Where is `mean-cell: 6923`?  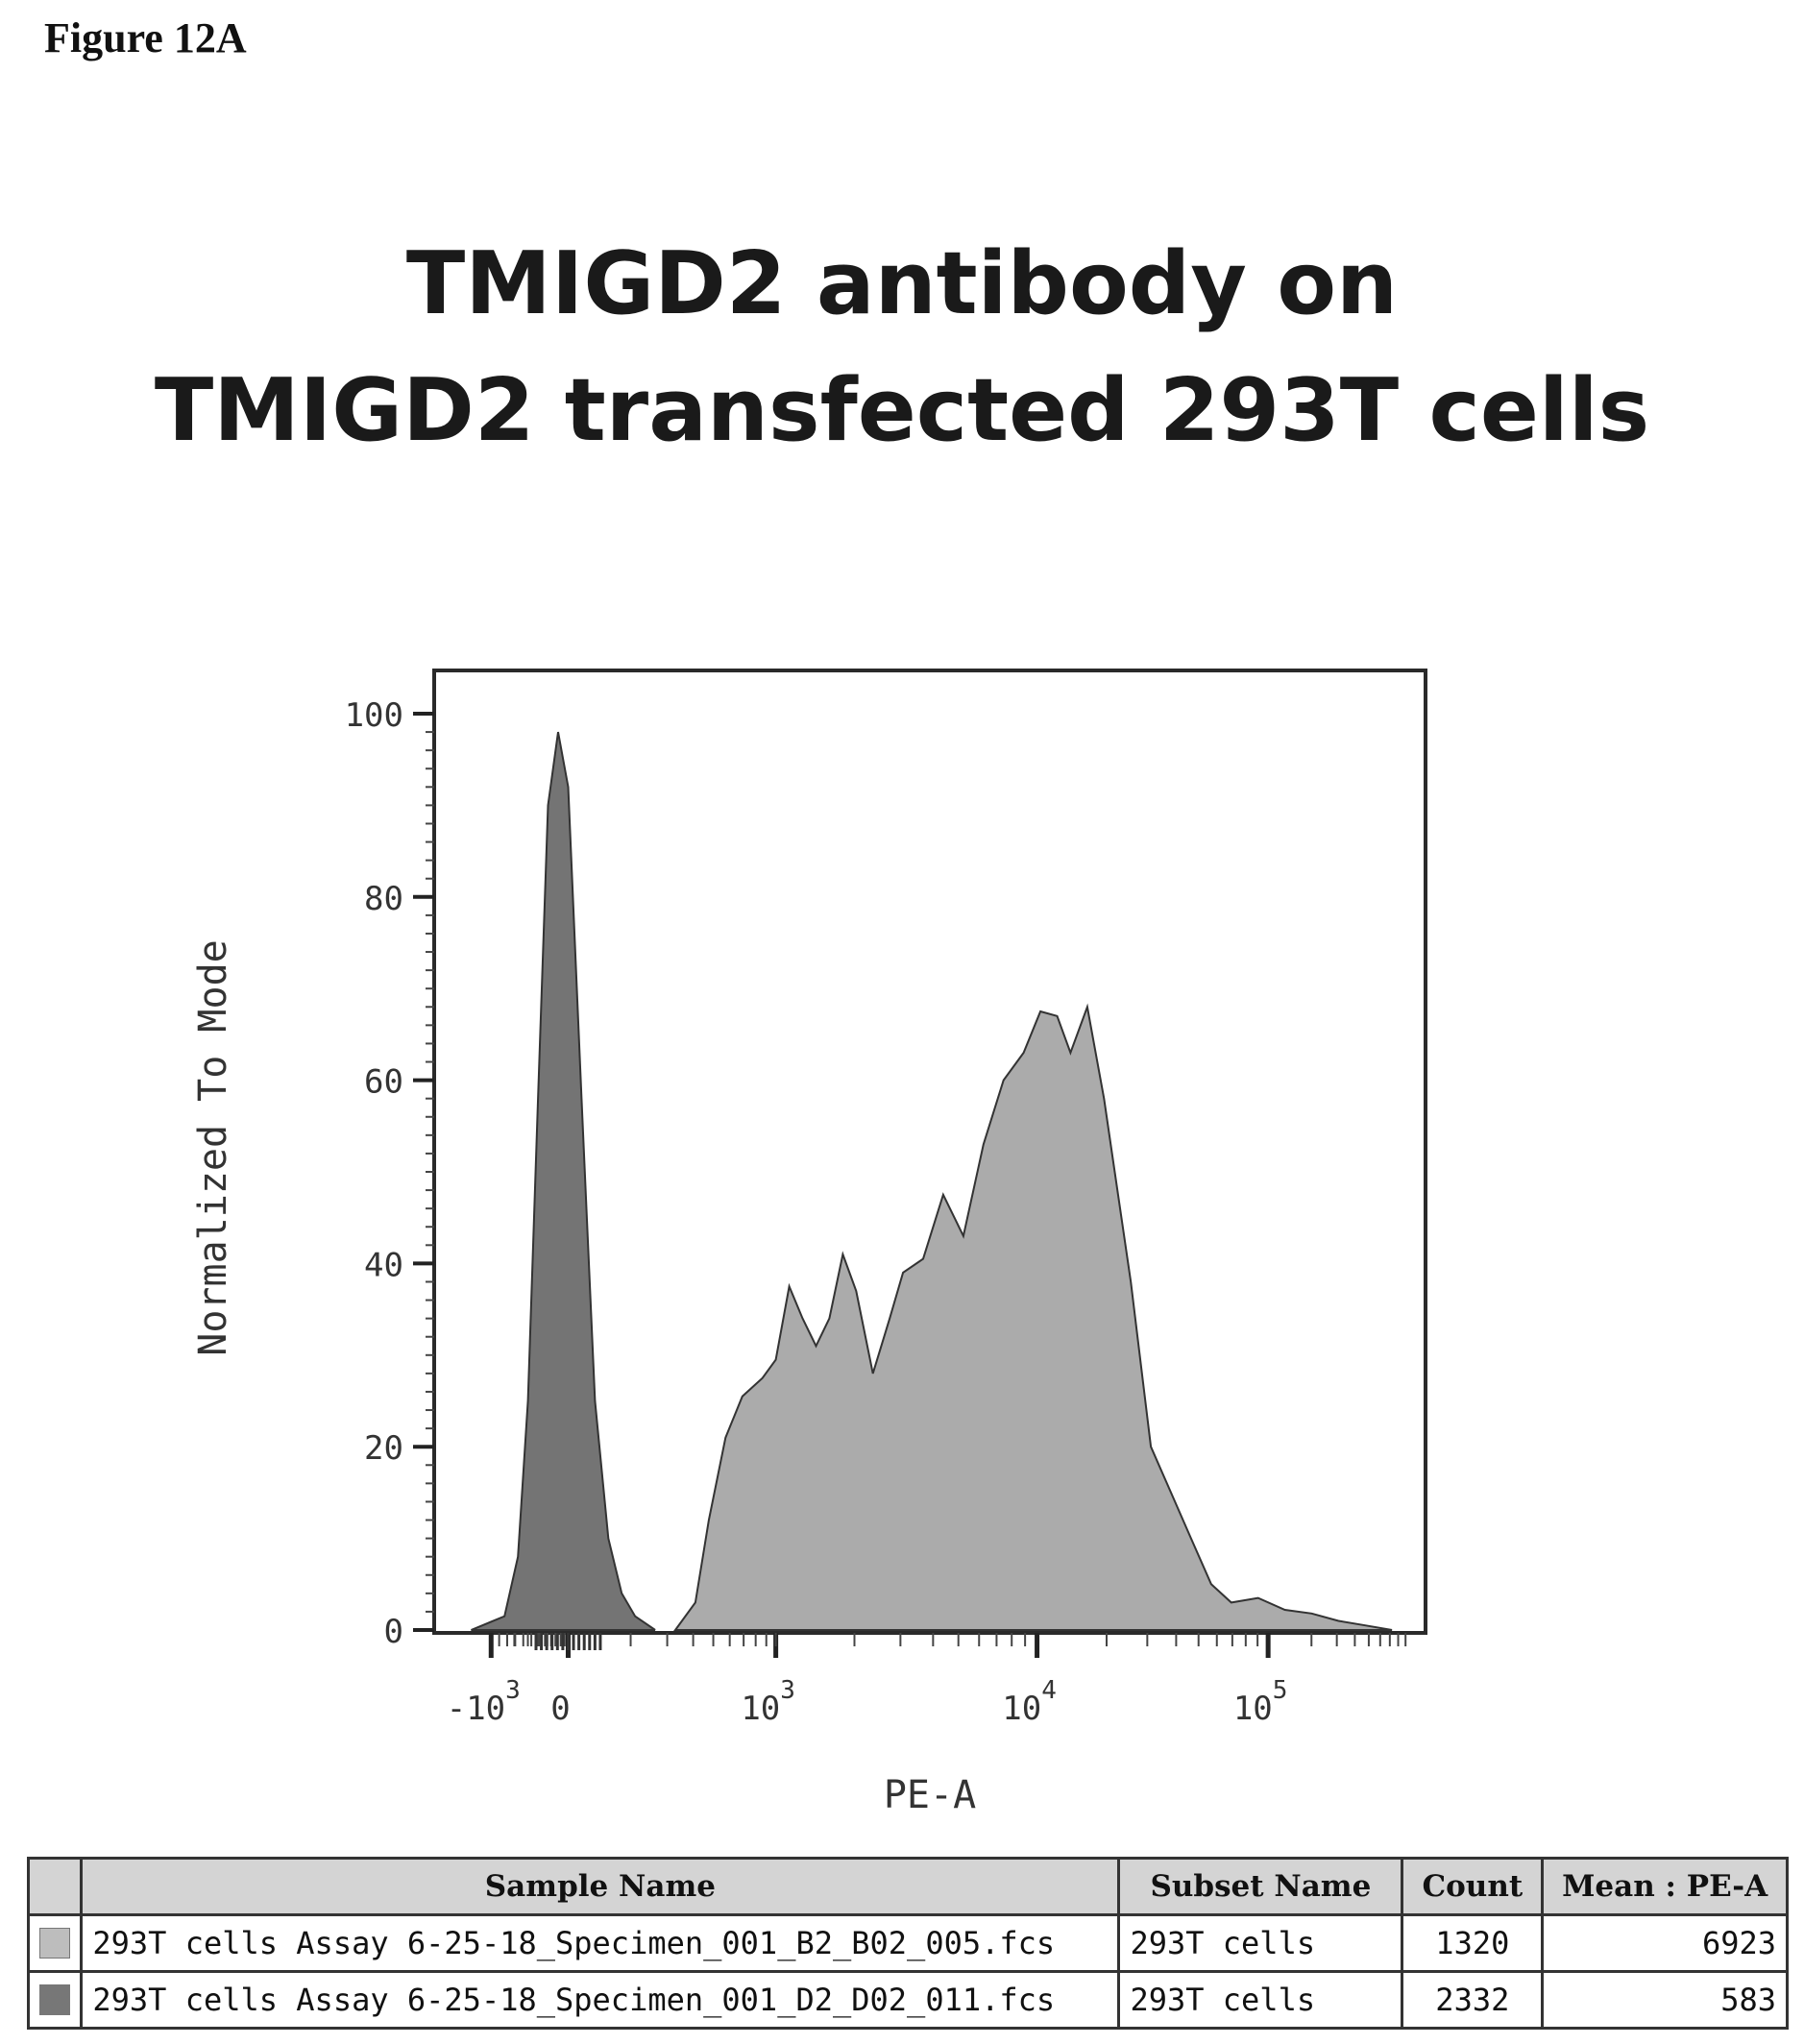
mean-cell: 6923 is located at coordinates (1665, 1943).